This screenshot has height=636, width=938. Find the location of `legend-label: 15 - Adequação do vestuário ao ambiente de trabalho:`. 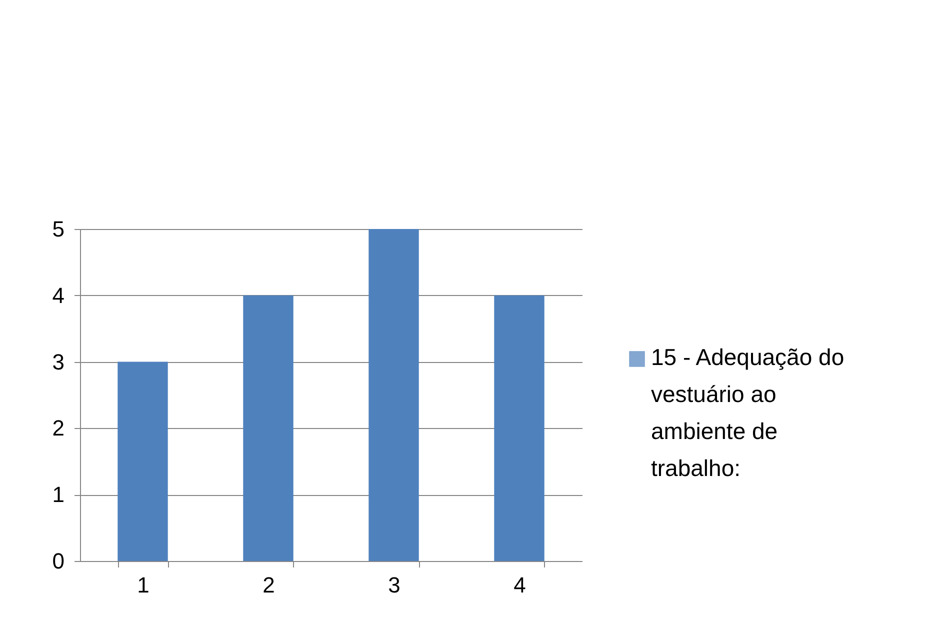

legend-label: 15 - Adequação do vestuário ao ambiente de trabalho: is located at coordinates (747, 412).